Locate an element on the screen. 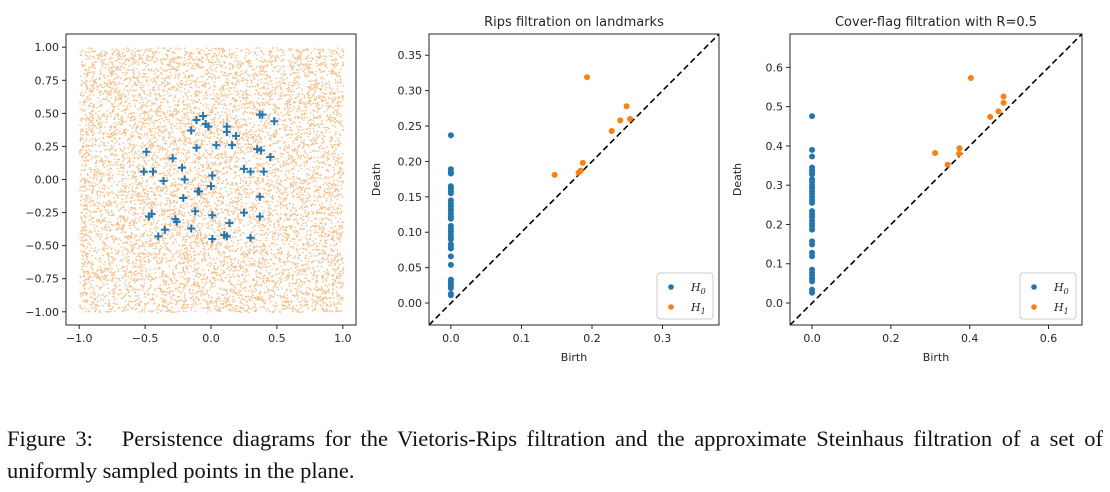 This screenshot has height=492, width=1110. y-tick-label: 0.0 is located at coordinates (775, 303).